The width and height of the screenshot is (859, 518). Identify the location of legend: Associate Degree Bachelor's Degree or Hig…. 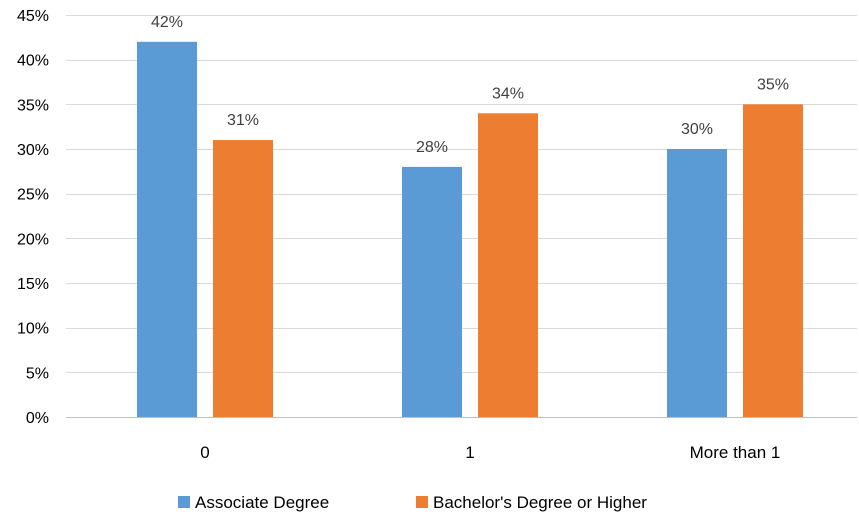
(412, 502).